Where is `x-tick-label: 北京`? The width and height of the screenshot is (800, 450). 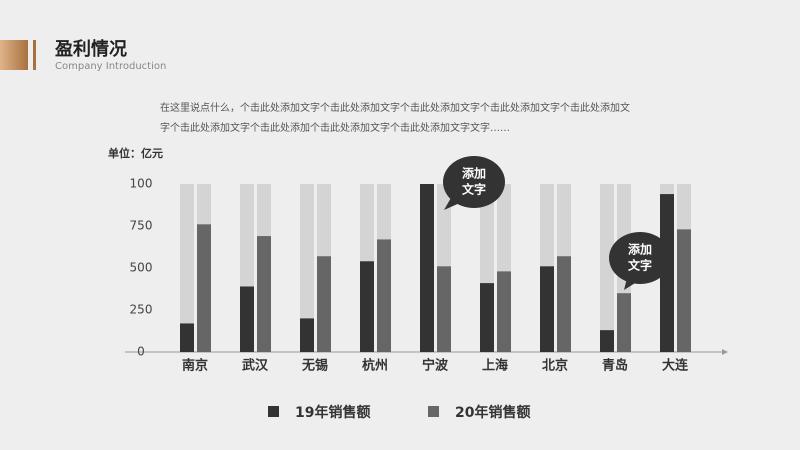 x-tick-label: 北京 is located at coordinates (555, 366).